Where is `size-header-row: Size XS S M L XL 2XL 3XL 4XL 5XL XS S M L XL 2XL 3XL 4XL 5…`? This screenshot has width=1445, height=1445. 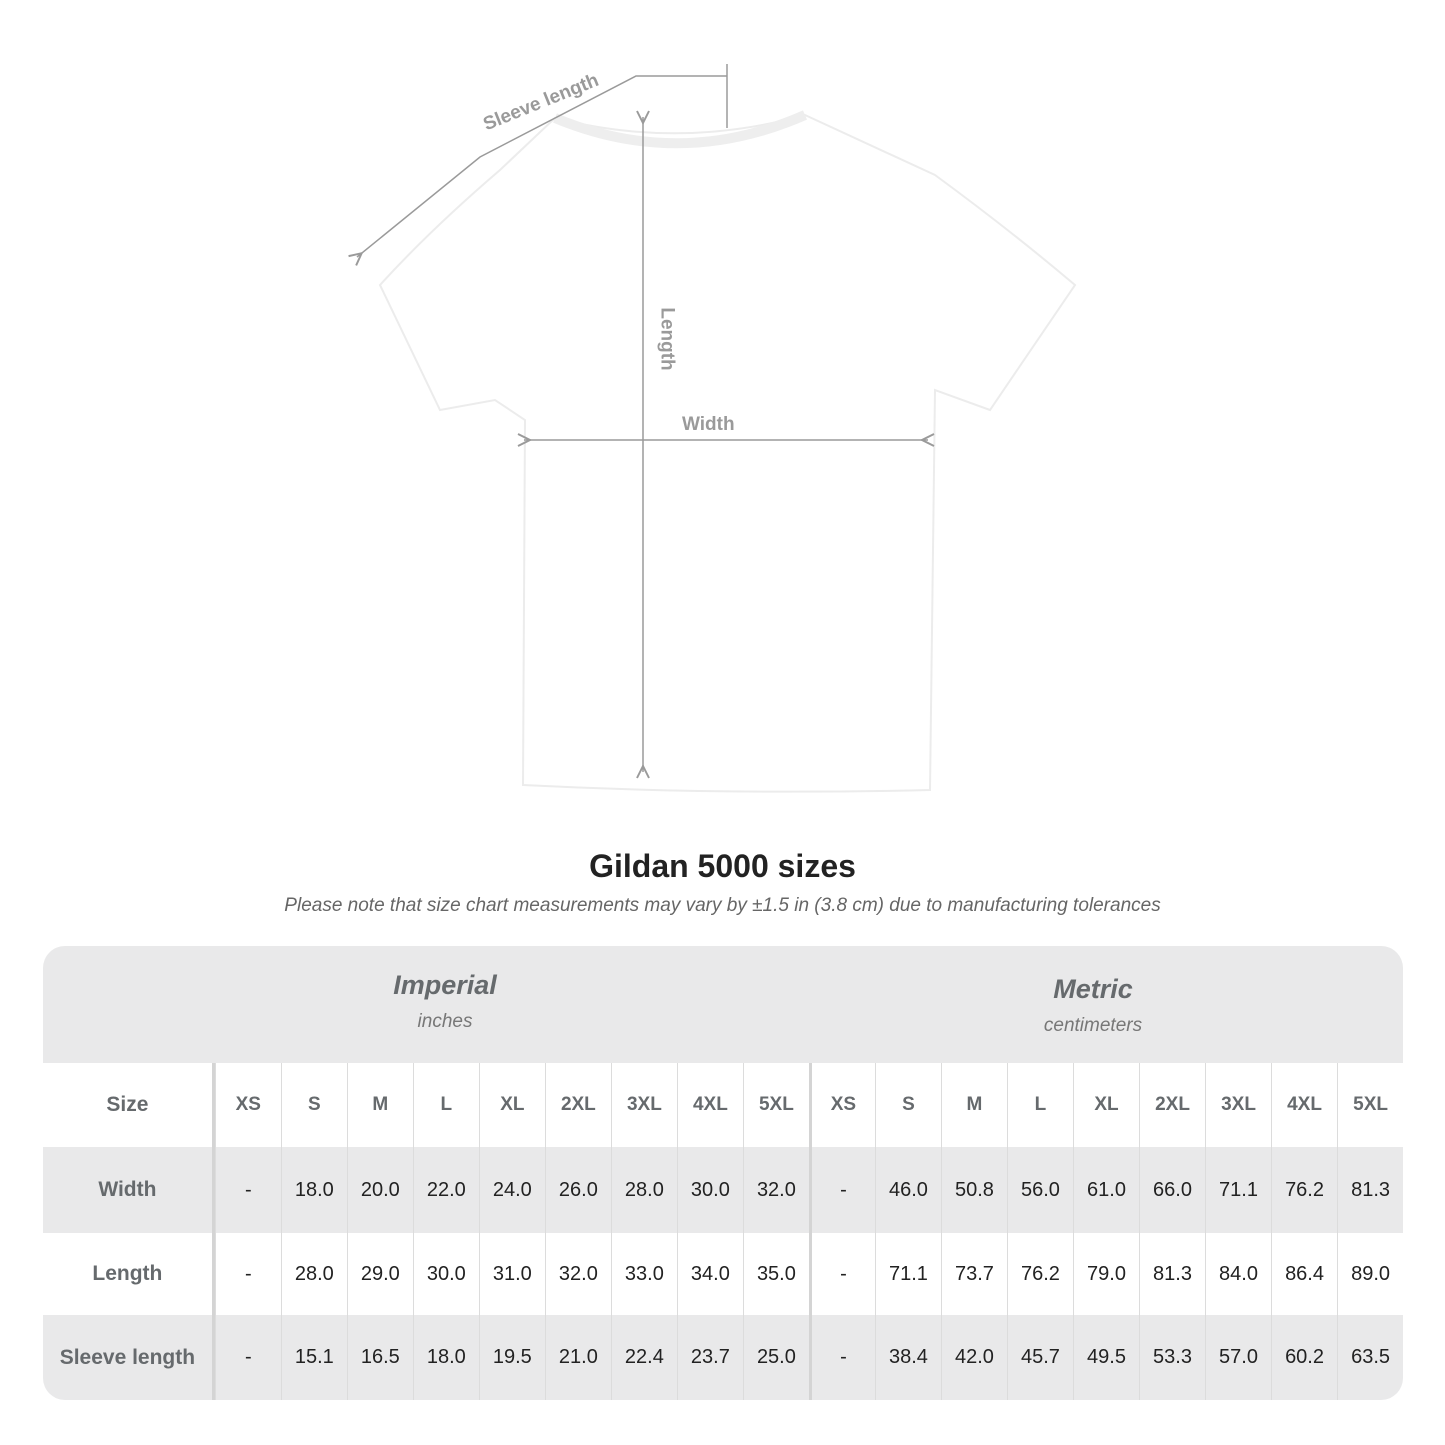
size-header-row: Size XS S M L XL 2XL 3XL 4XL 5XL XS S M L XL 2XL 3XL 4XL 5… is located at coordinates (723, 1105).